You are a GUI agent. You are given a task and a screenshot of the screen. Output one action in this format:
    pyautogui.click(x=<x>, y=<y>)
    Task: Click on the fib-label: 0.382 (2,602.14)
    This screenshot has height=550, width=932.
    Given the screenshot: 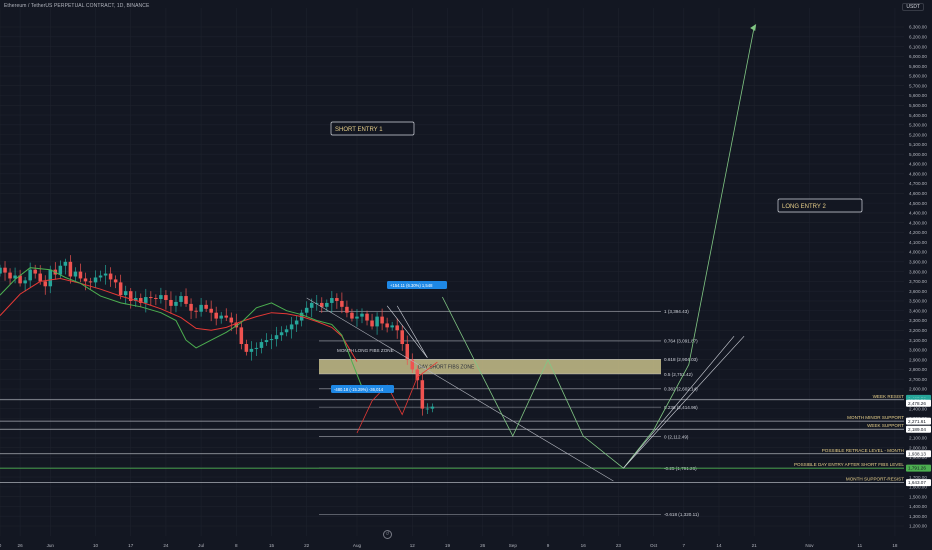 What is the action you would take?
    pyautogui.click(x=681, y=389)
    